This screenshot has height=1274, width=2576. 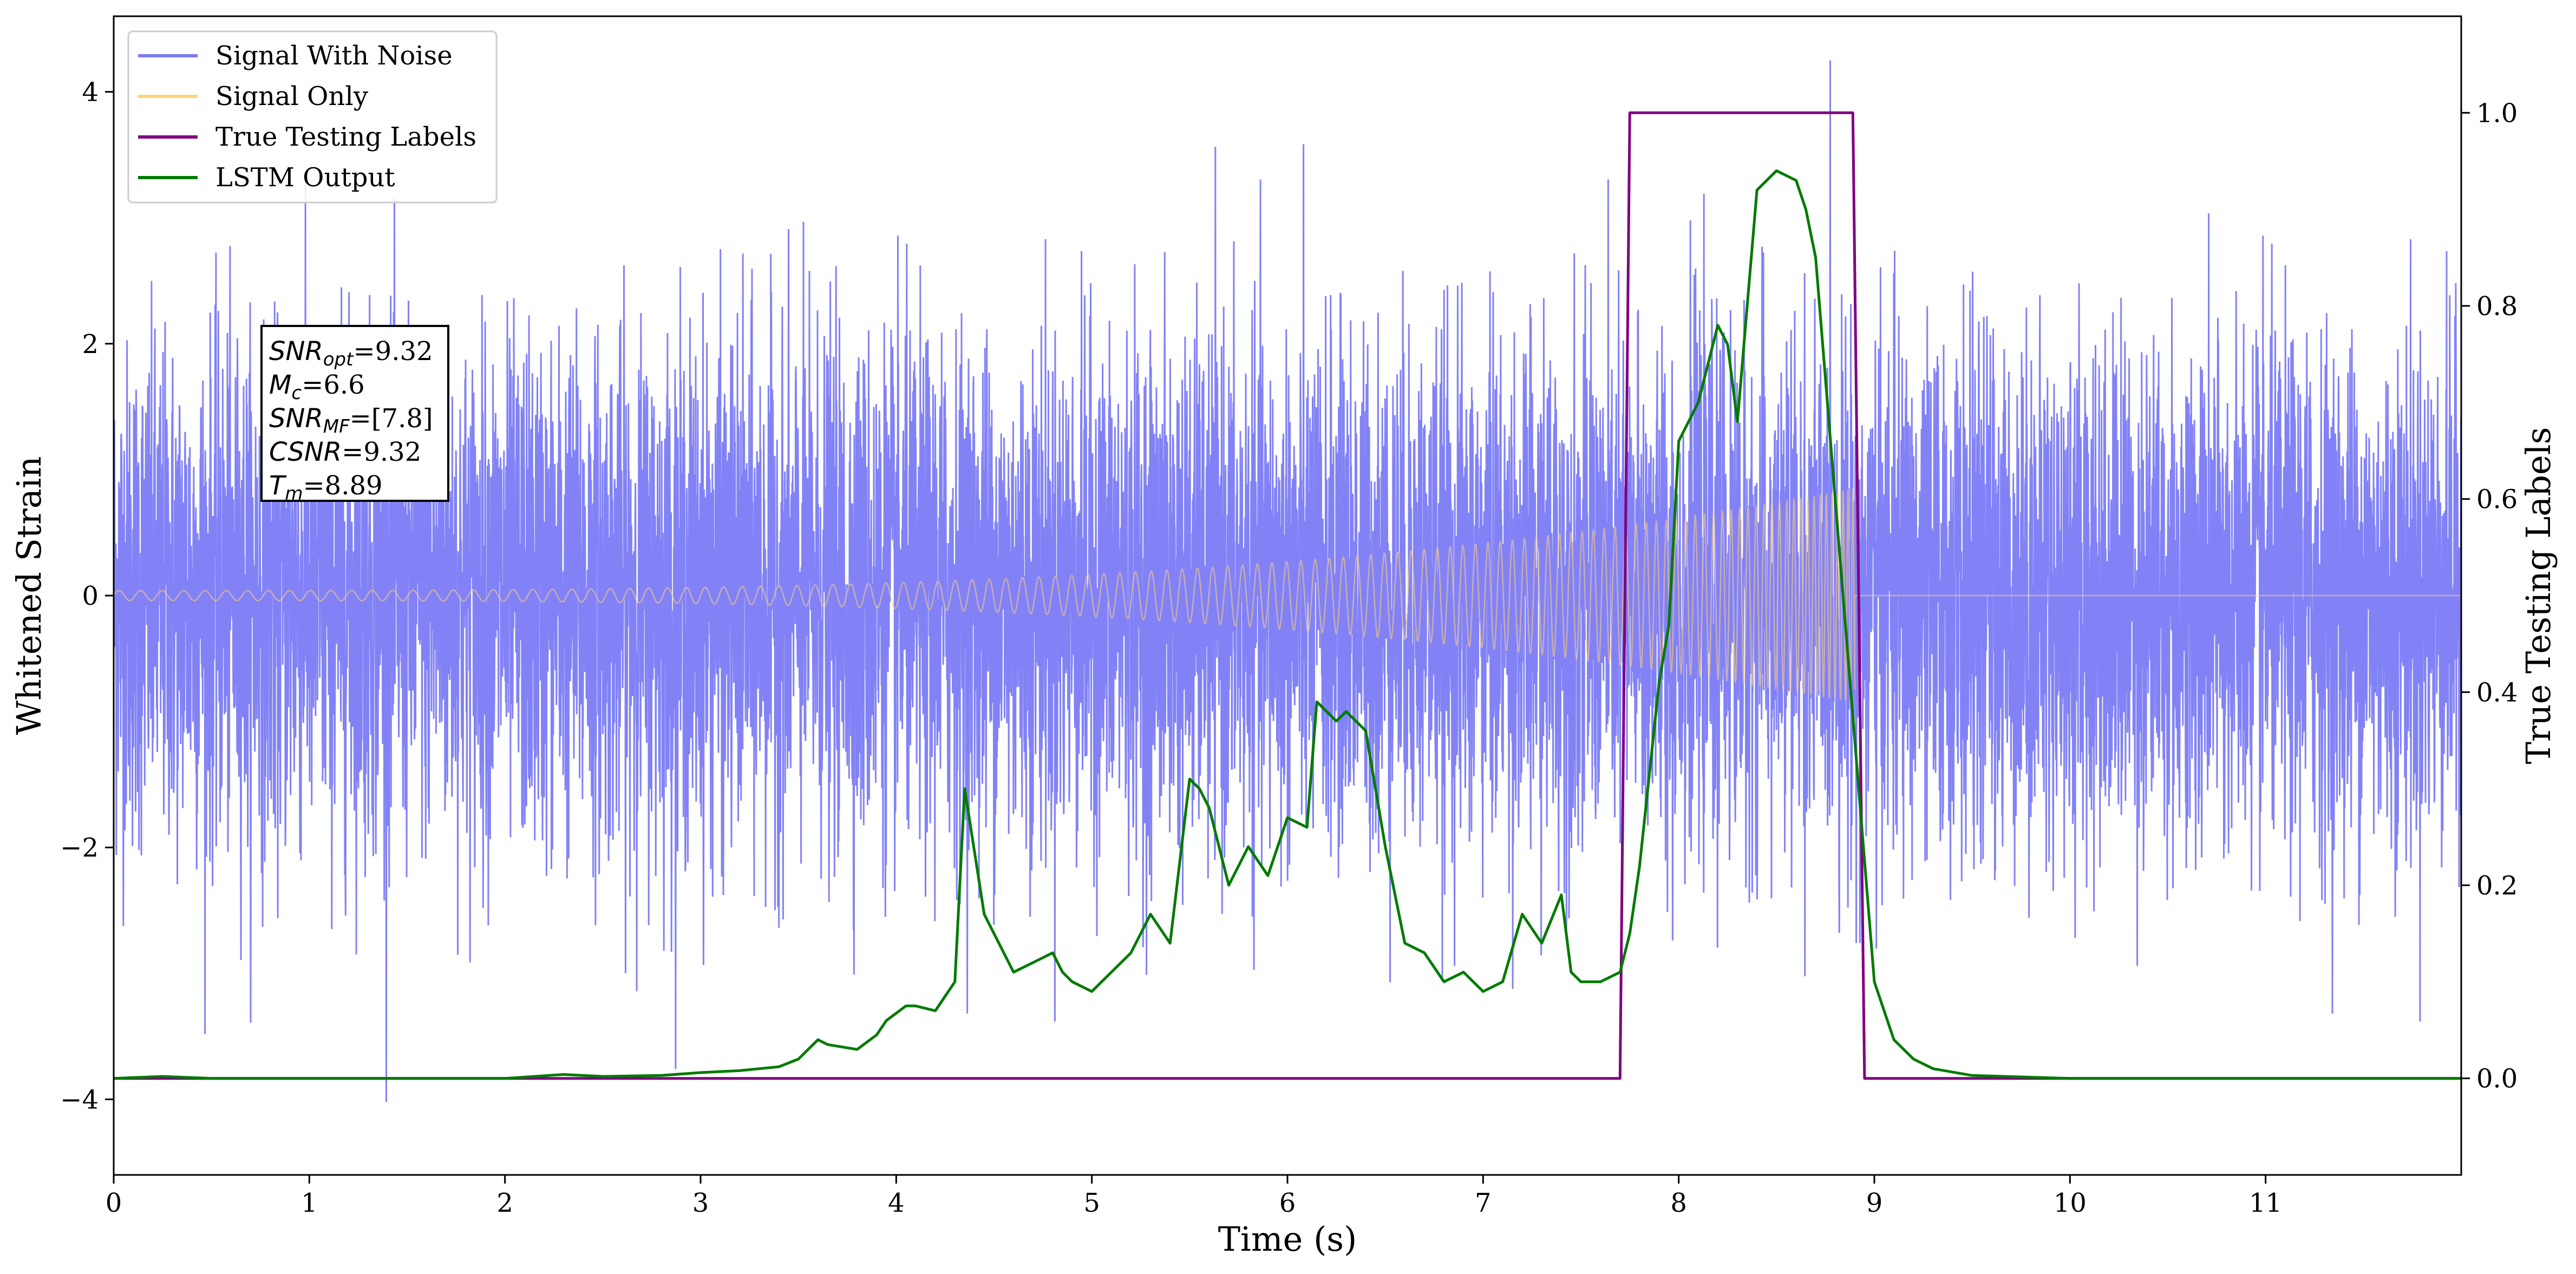 What do you see at coordinates (2497, 113) in the screenshot?
I see `y-right-tick-label: 1.0` at bounding box center [2497, 113].